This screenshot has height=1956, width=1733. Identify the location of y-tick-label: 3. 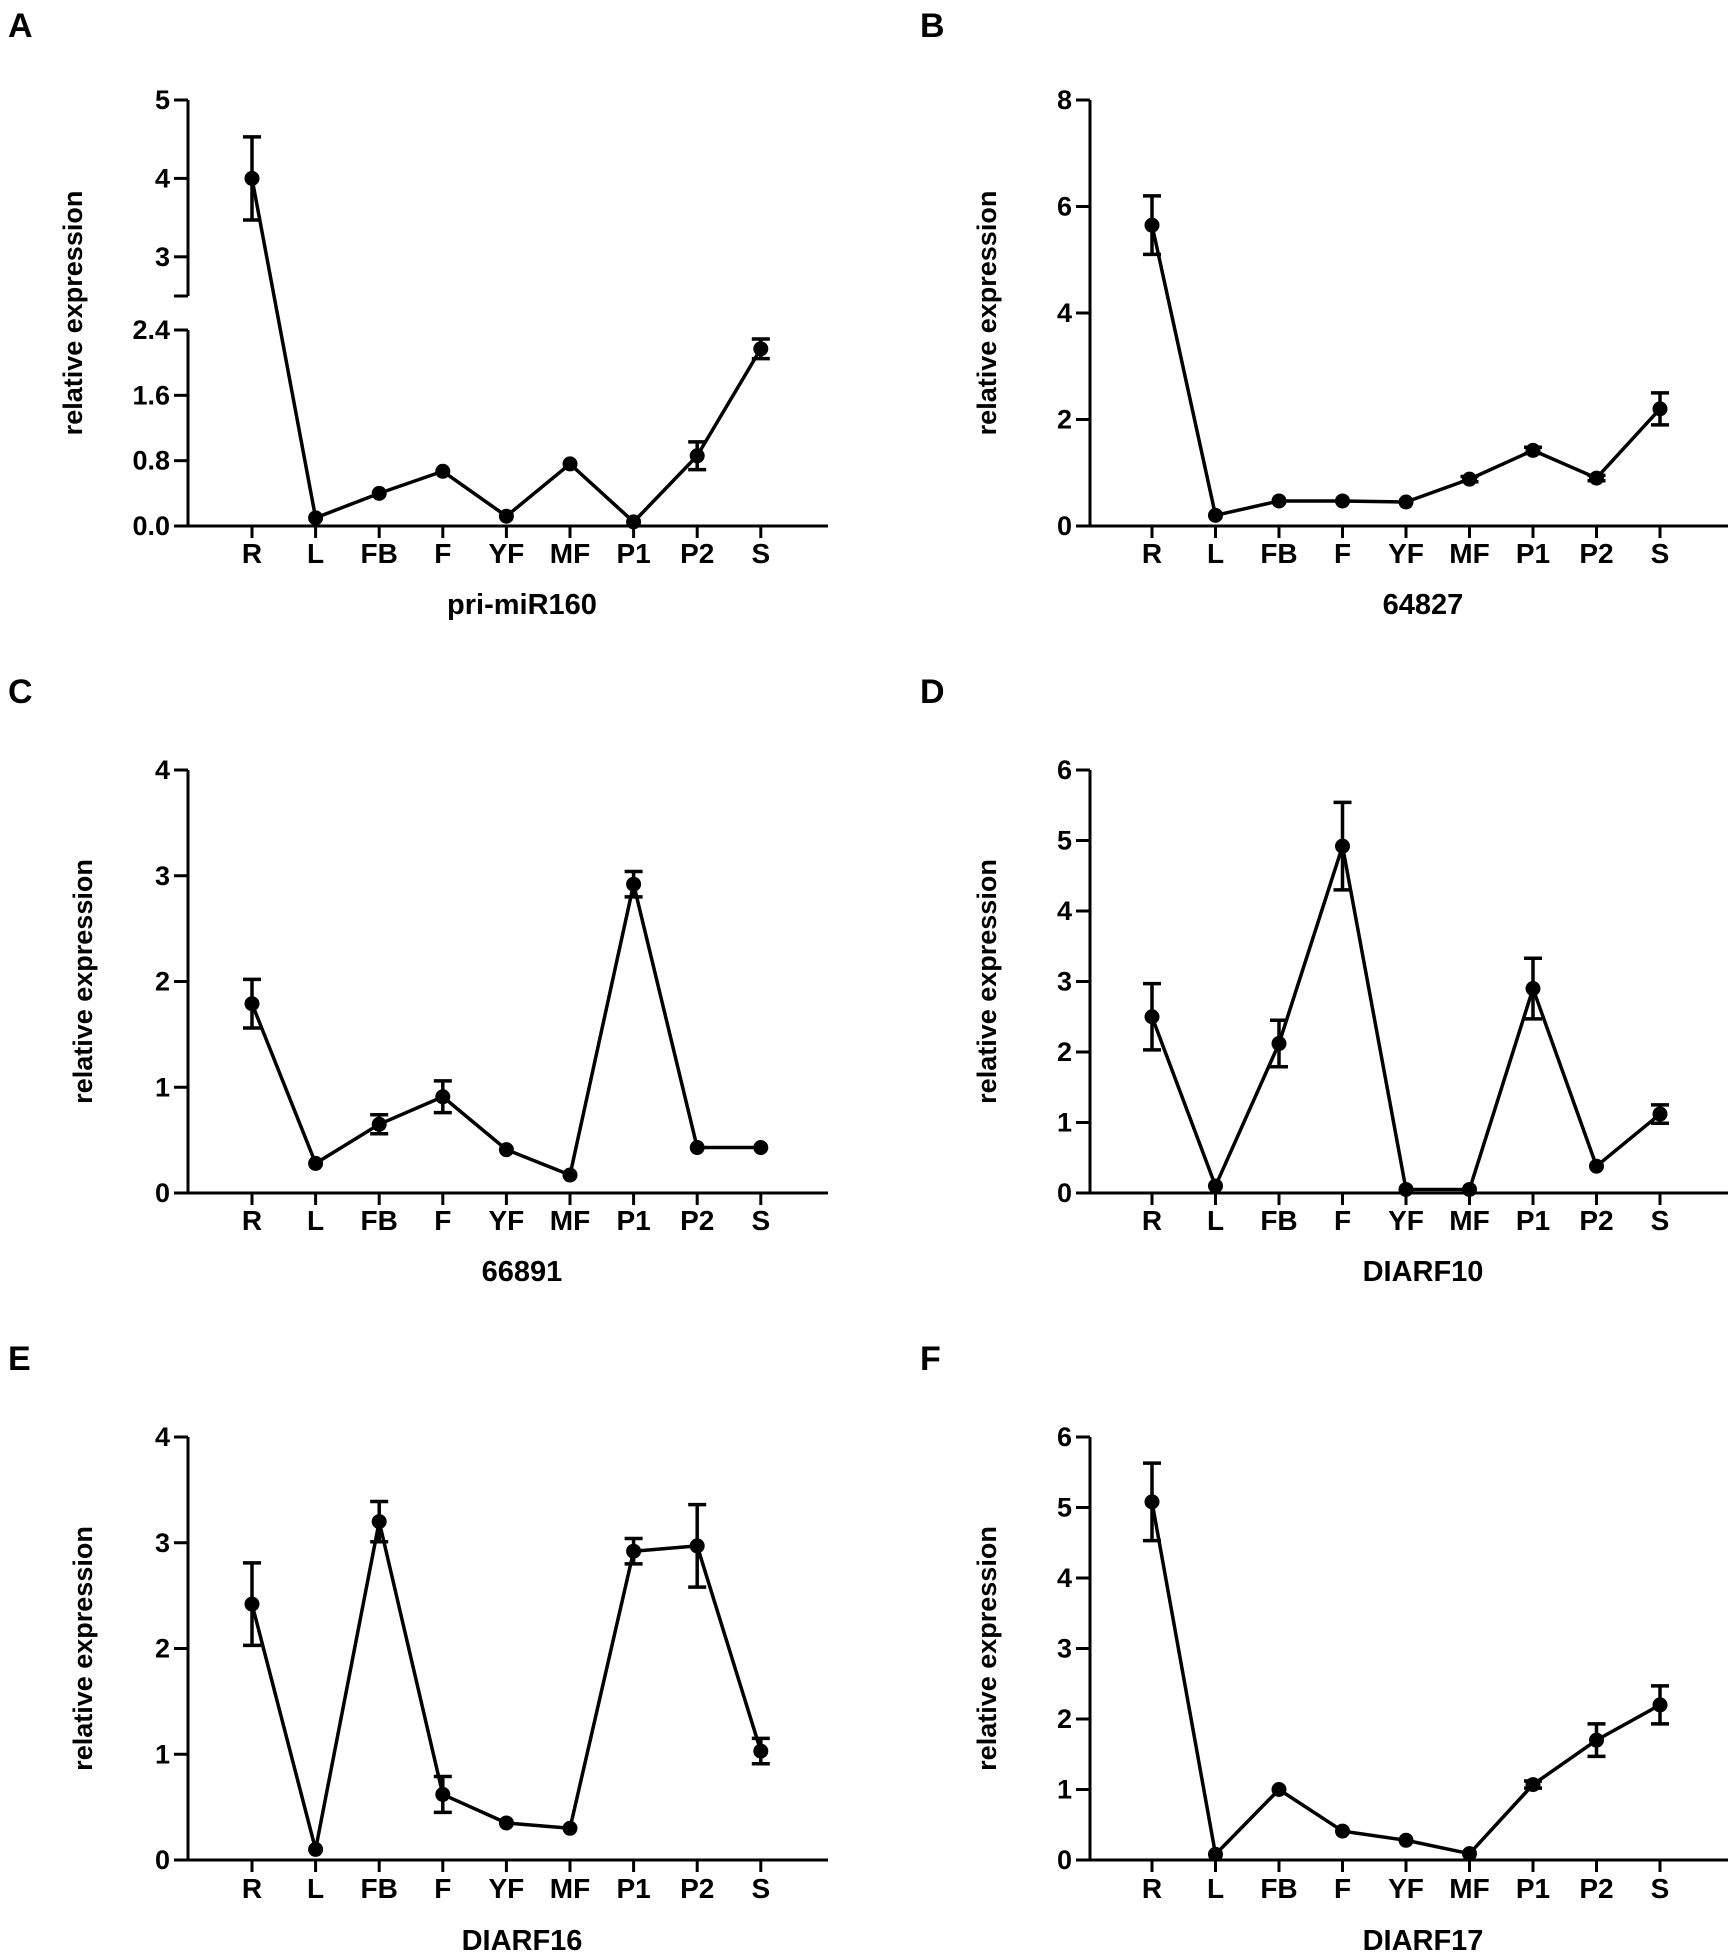
(162, 257).